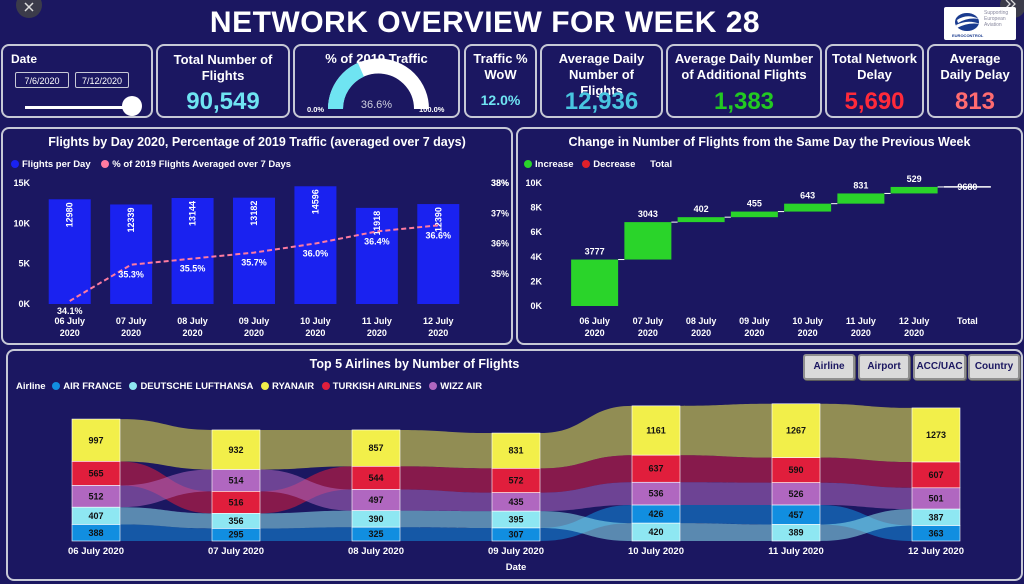 The height and width of the screenshot is (584, 1024). Describe the element at coordinates (601, 101) in the screenshot. I see `avg-daily-flights-value: 12,936` at that location.